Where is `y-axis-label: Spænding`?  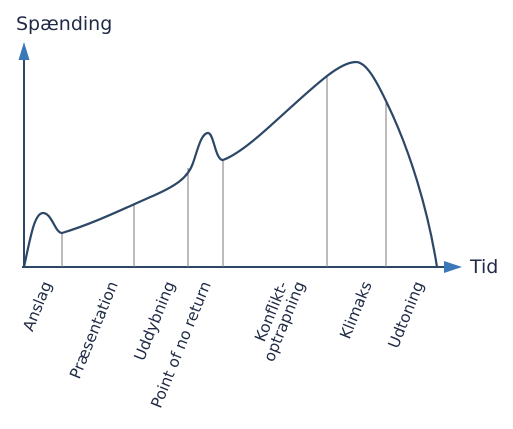 y-axis-label: Spænding is located at coordinates (64, 24).